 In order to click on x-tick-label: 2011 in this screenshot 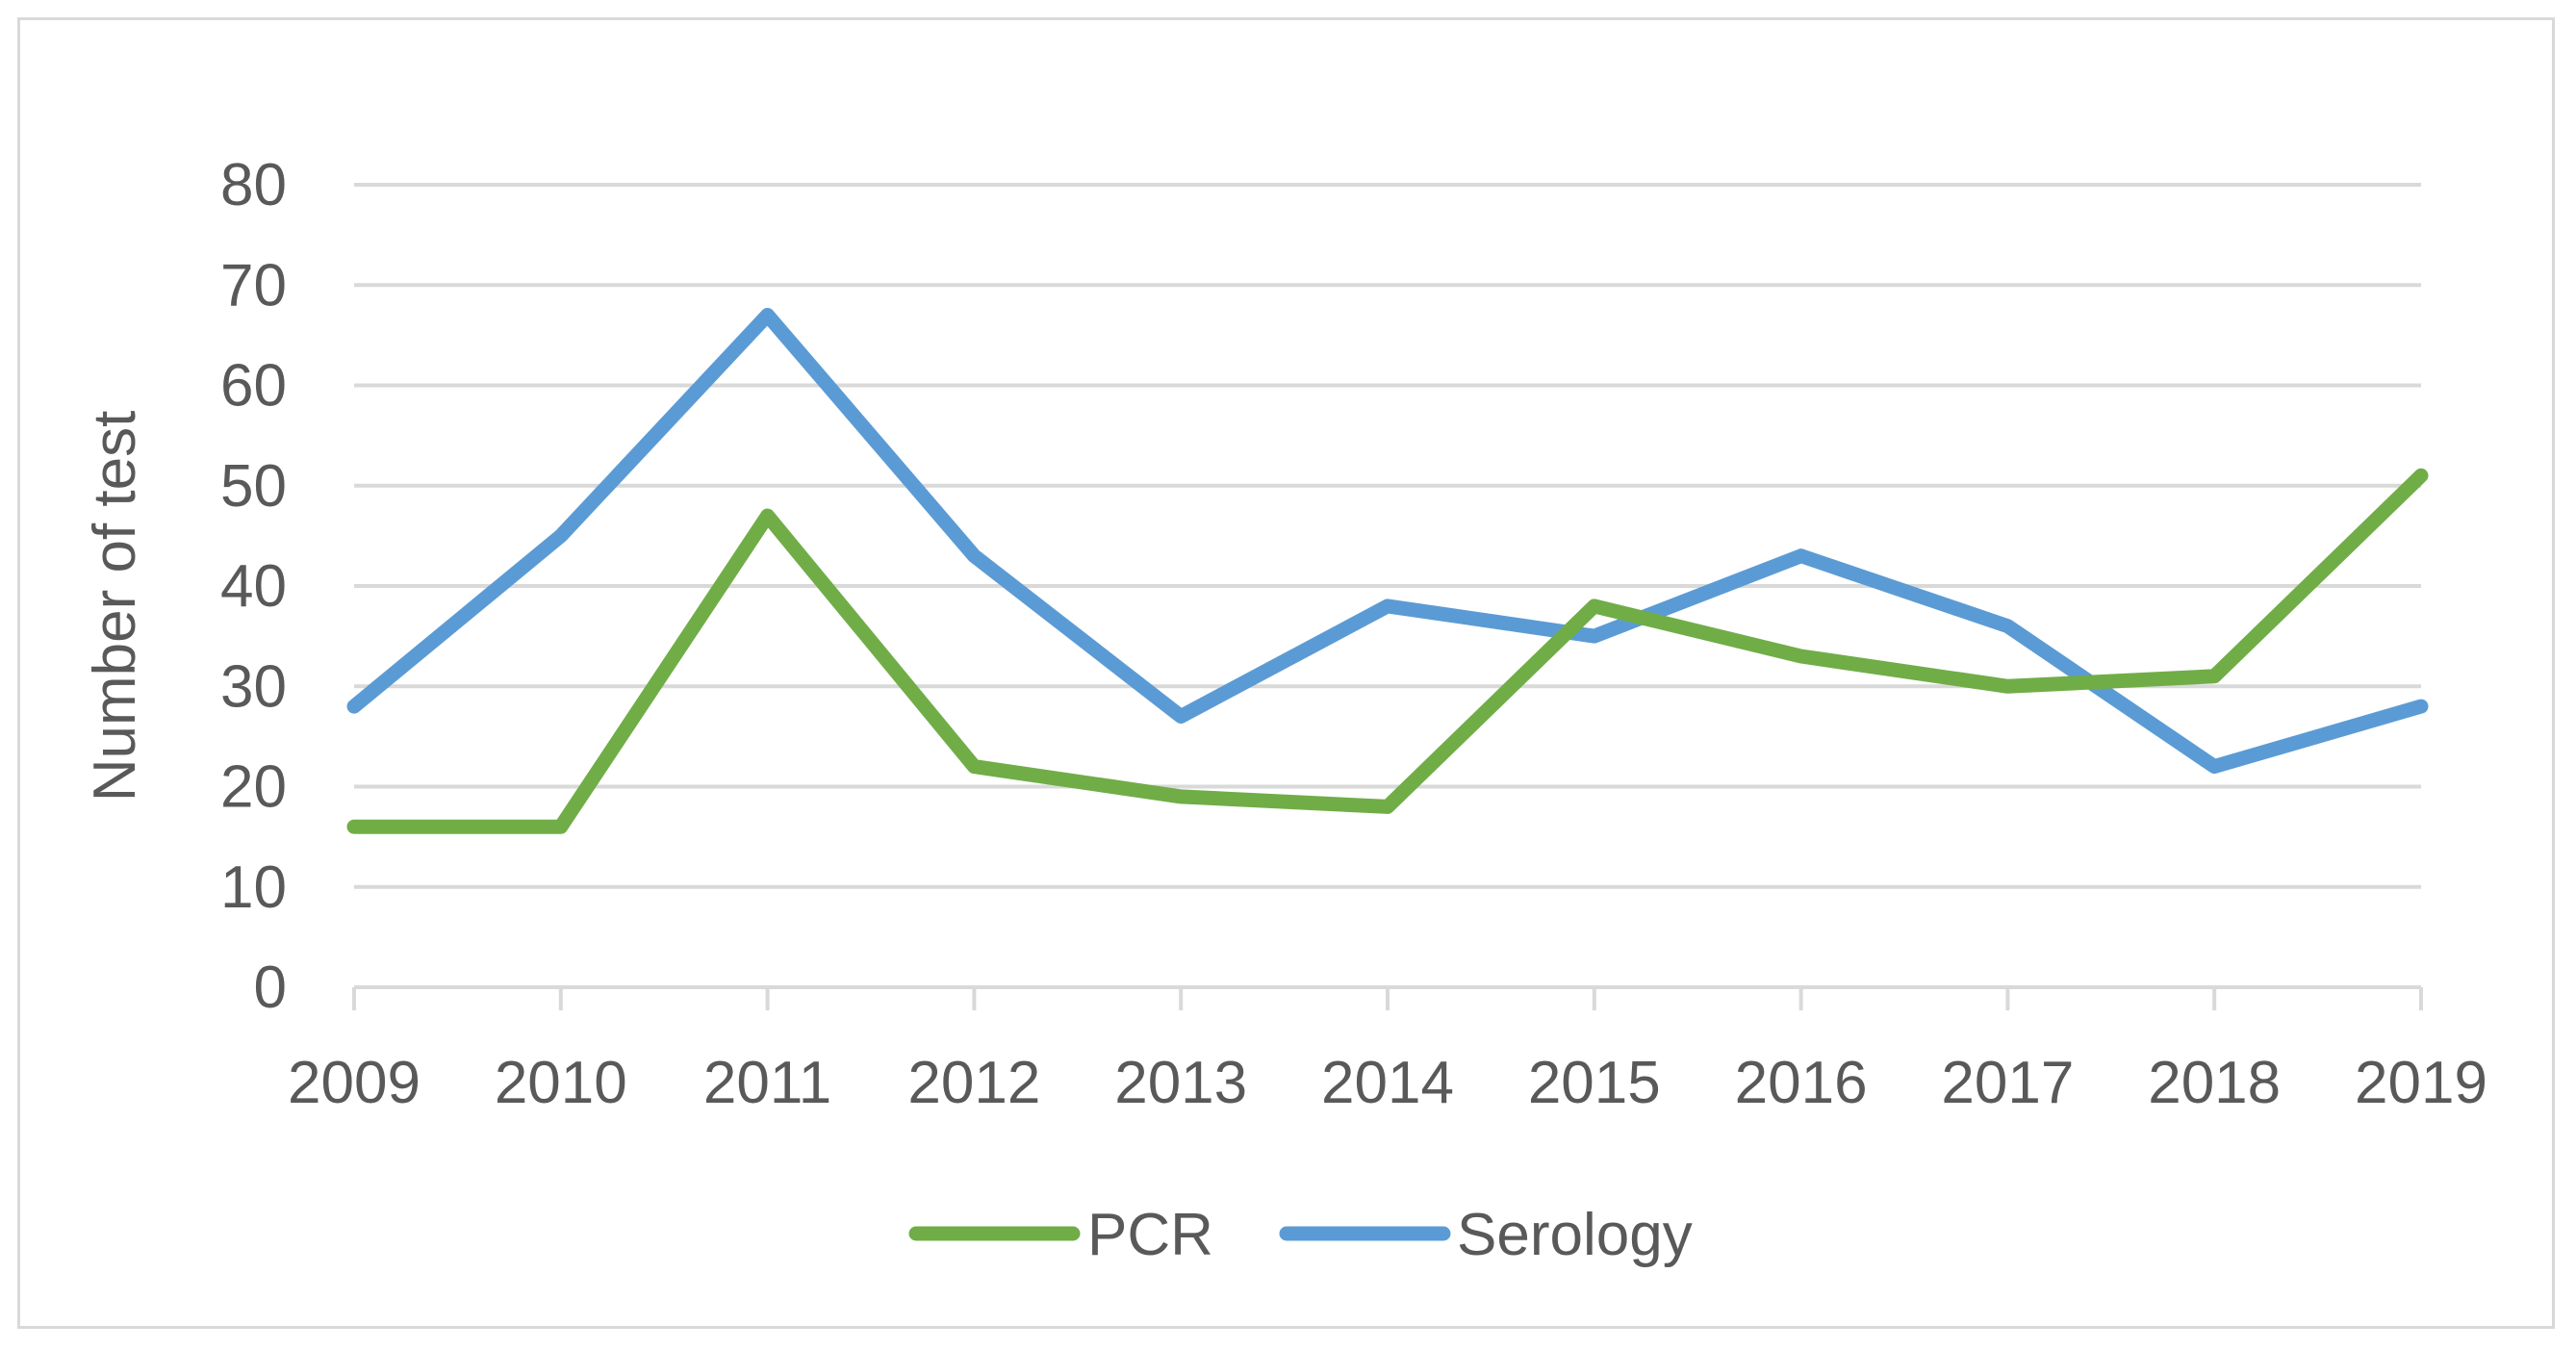, I will do `click(767, 1083)`.